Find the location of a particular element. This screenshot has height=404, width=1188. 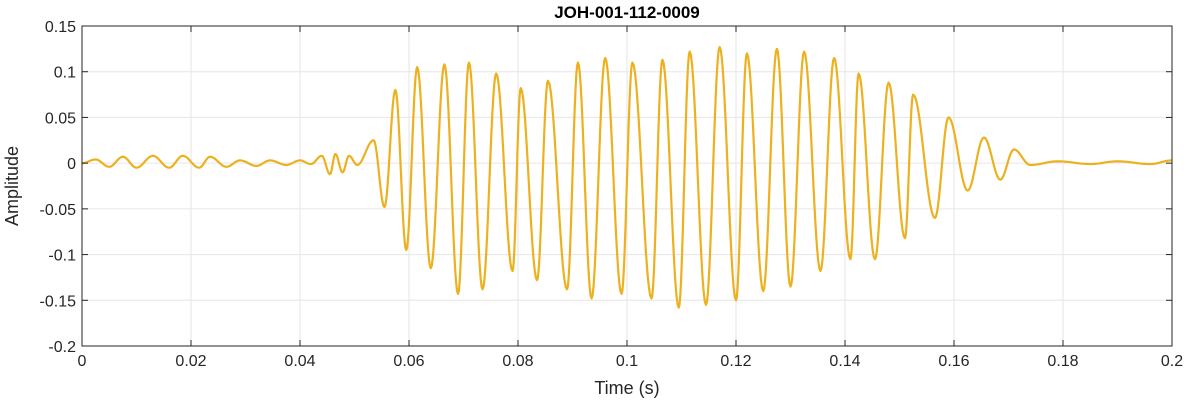

x-tick-label: 0.06 is located at coordinates (408, 361).